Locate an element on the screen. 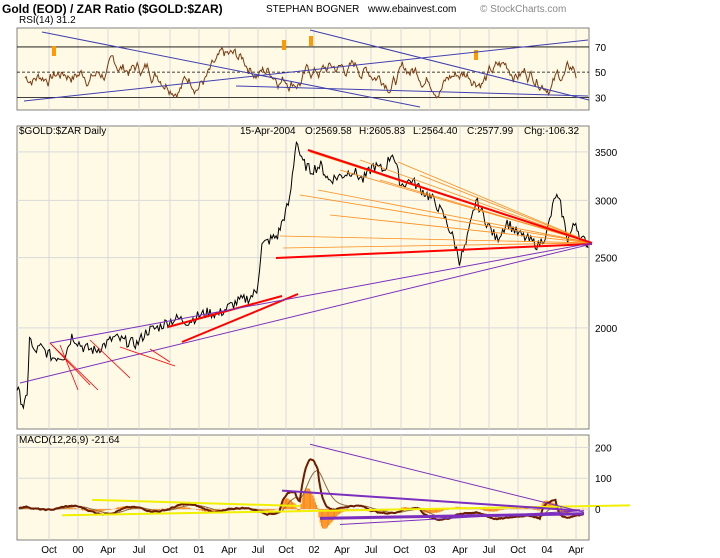 The width and height of the screenshot is (720, 558). copyright-label: © StockCharts.com is located at coordinates (523, 9).